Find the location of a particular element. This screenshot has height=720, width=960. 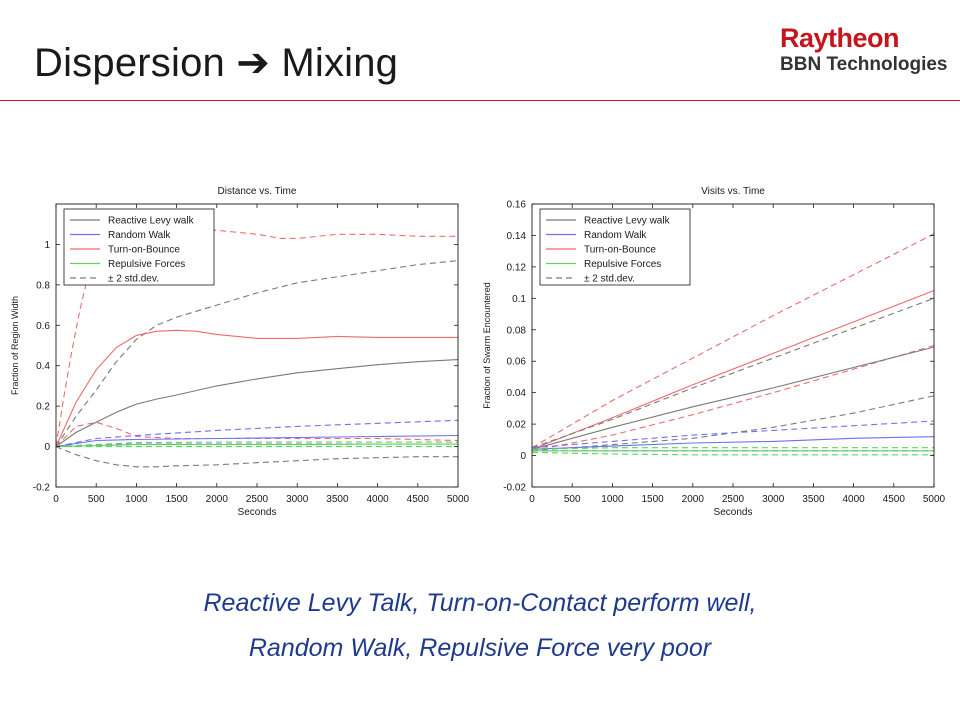

title-left: Dispersion is located at coordinates (129, 63).